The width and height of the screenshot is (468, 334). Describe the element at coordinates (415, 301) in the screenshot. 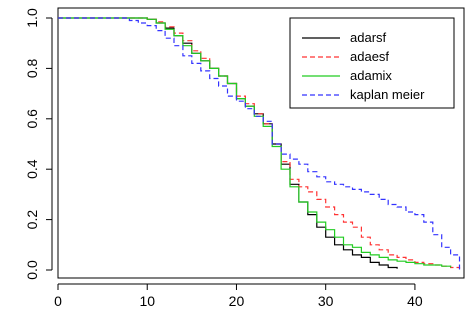

I see `x-tick-label-40: 40` at that location.